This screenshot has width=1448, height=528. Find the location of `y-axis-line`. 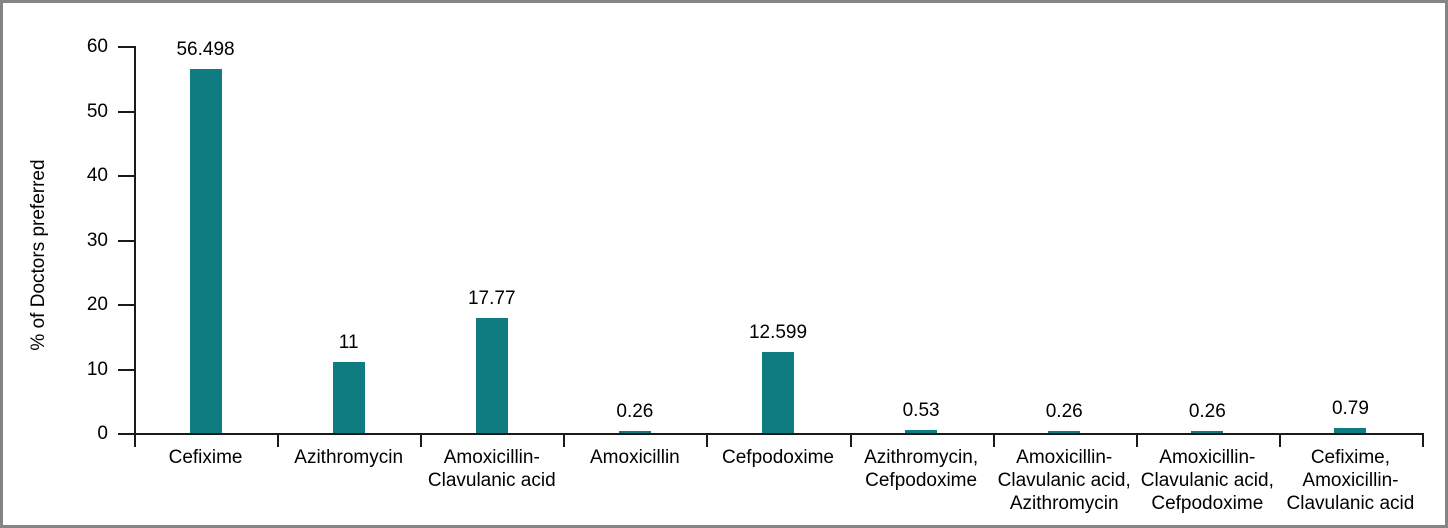

y-axis-line is located at coordinates (135, 239).